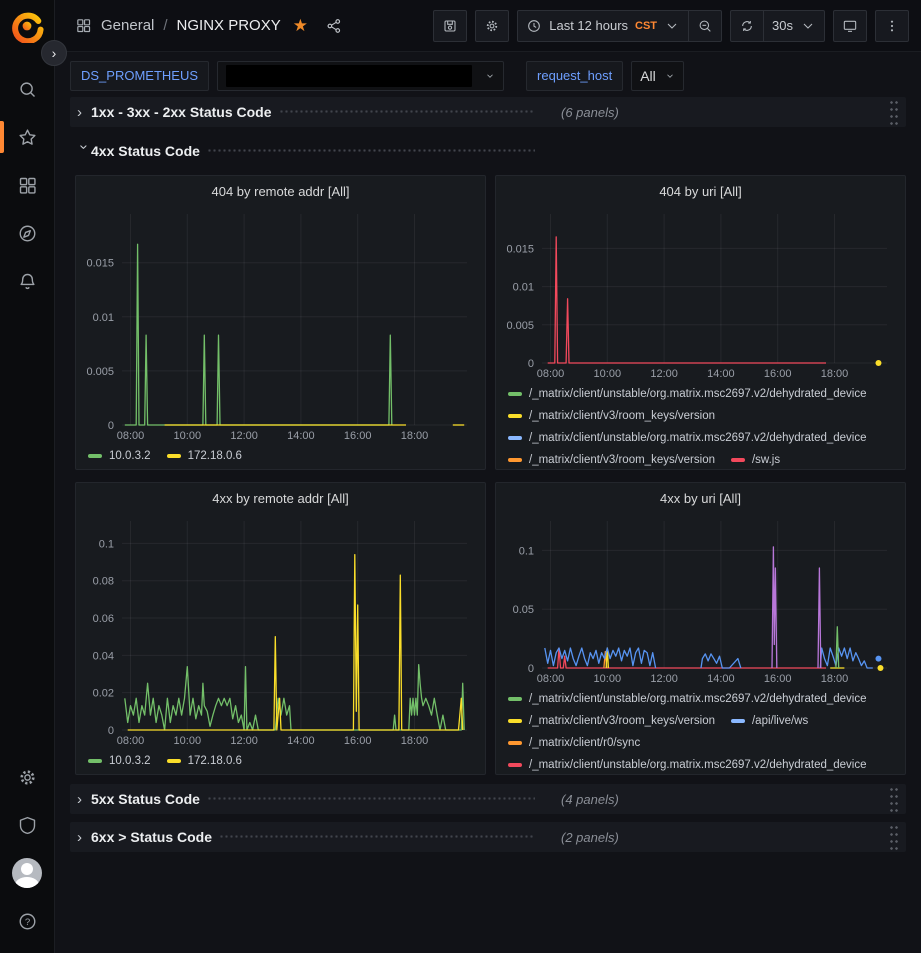  What do you see at coordinates (700, 599) in the screenshot?
I see `chart-area-4xx-by-uri: 0 0.05 0.1 08:00 10:00 12:00 14:00 16:00 18:00` at bounding box center [700, 599].